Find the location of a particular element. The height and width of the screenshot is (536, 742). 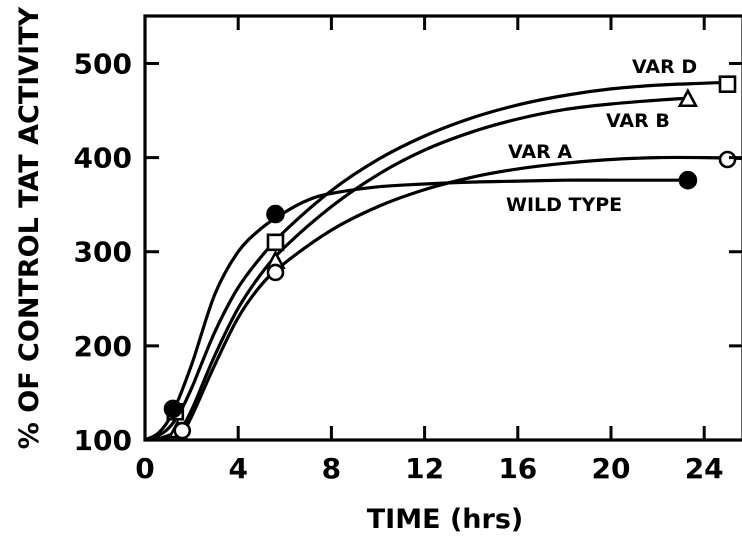

x-tick-label-12: 12 is located at coordinates (424, 468).